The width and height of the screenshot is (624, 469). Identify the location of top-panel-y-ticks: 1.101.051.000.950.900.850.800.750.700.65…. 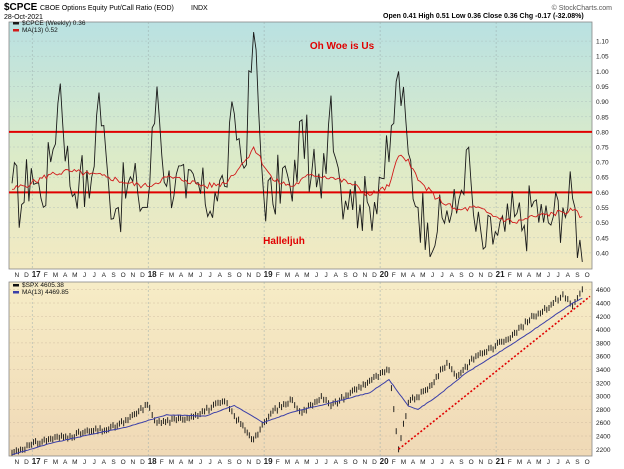
(602, 148).